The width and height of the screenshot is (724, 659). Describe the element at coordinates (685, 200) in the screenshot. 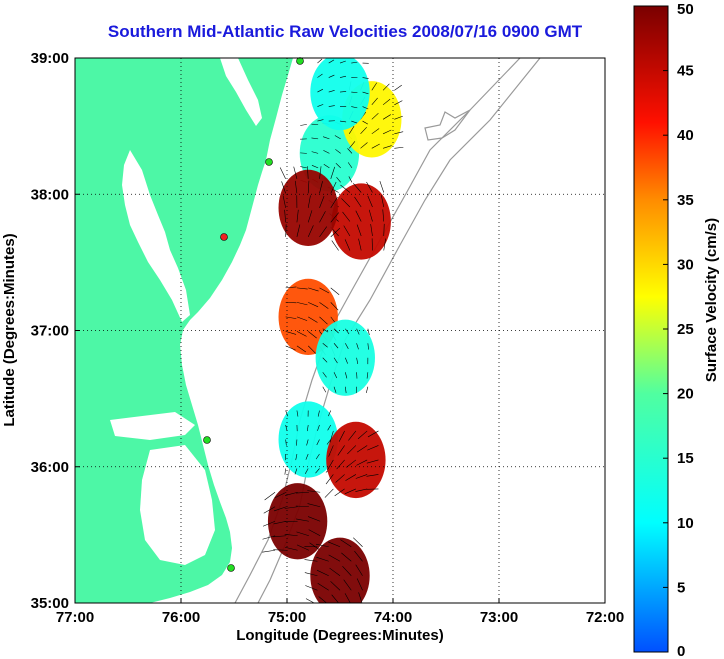

I see `colorbar-tick-label: 35` at that location.